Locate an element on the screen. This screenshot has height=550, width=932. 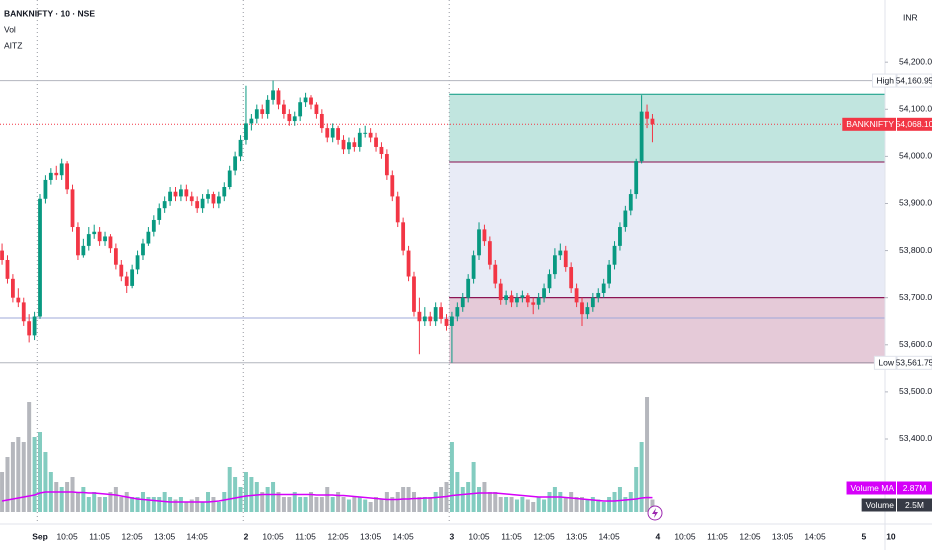
y-tick-label: 53,700.00 is located at coordinates (915, 297).